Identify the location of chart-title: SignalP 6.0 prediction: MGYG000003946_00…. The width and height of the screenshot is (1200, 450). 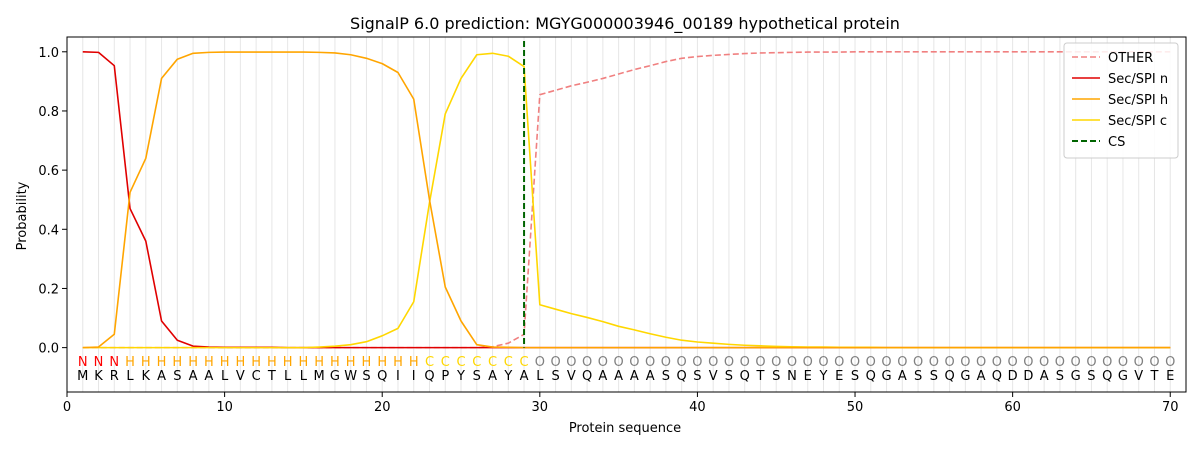
(625, 24).